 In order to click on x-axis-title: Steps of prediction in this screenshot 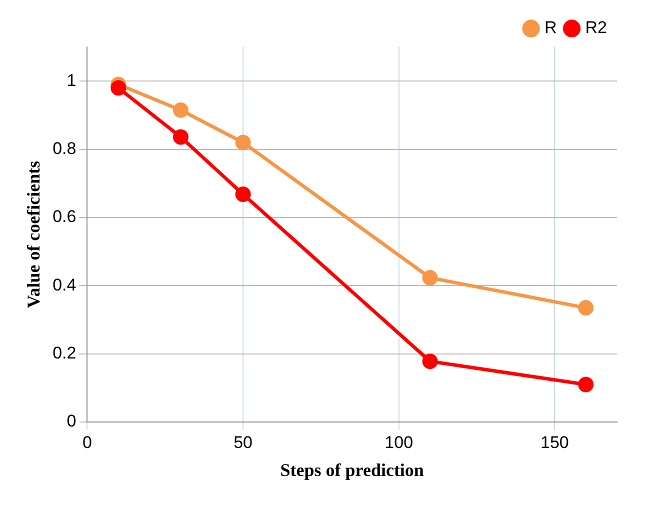, I will do `click(352, 470)`.